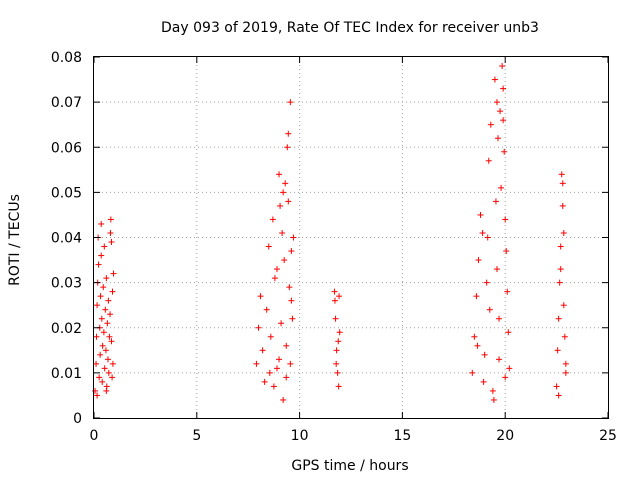 The height and width of the screenshot is (480, 640). What do you see at coordinates (66, 58) in the screenshot?
I see `y-tick-label: 0.08` at bounding box center [66, 58].